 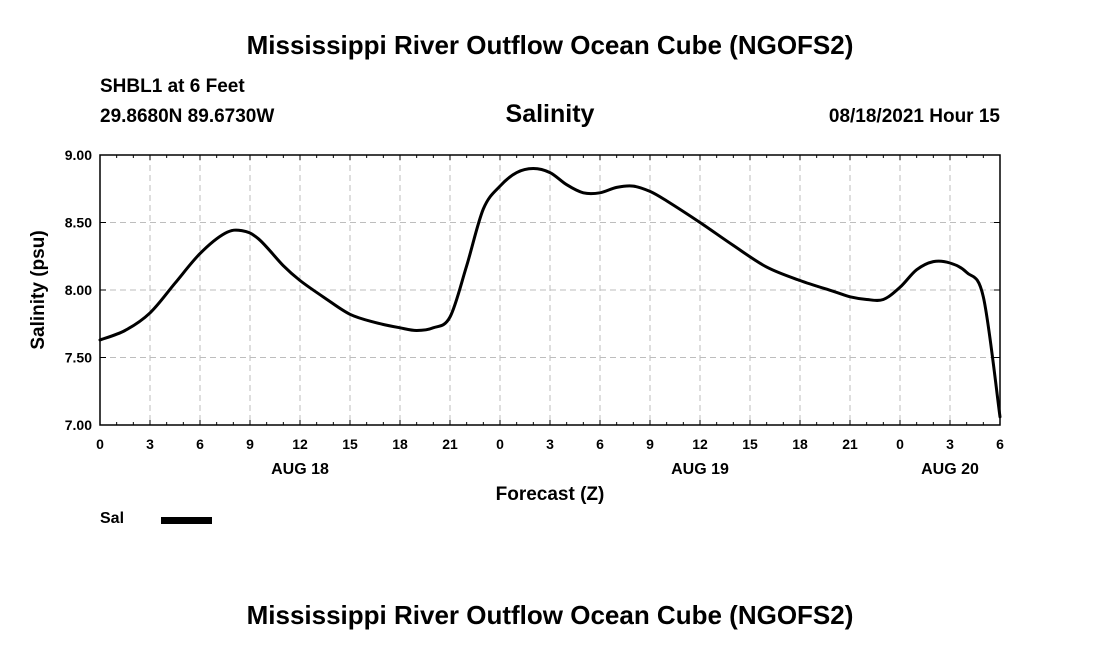 I want to click on forecast-timestamp: 08/18/2021 Hour 15, so click(x=914, y=116).